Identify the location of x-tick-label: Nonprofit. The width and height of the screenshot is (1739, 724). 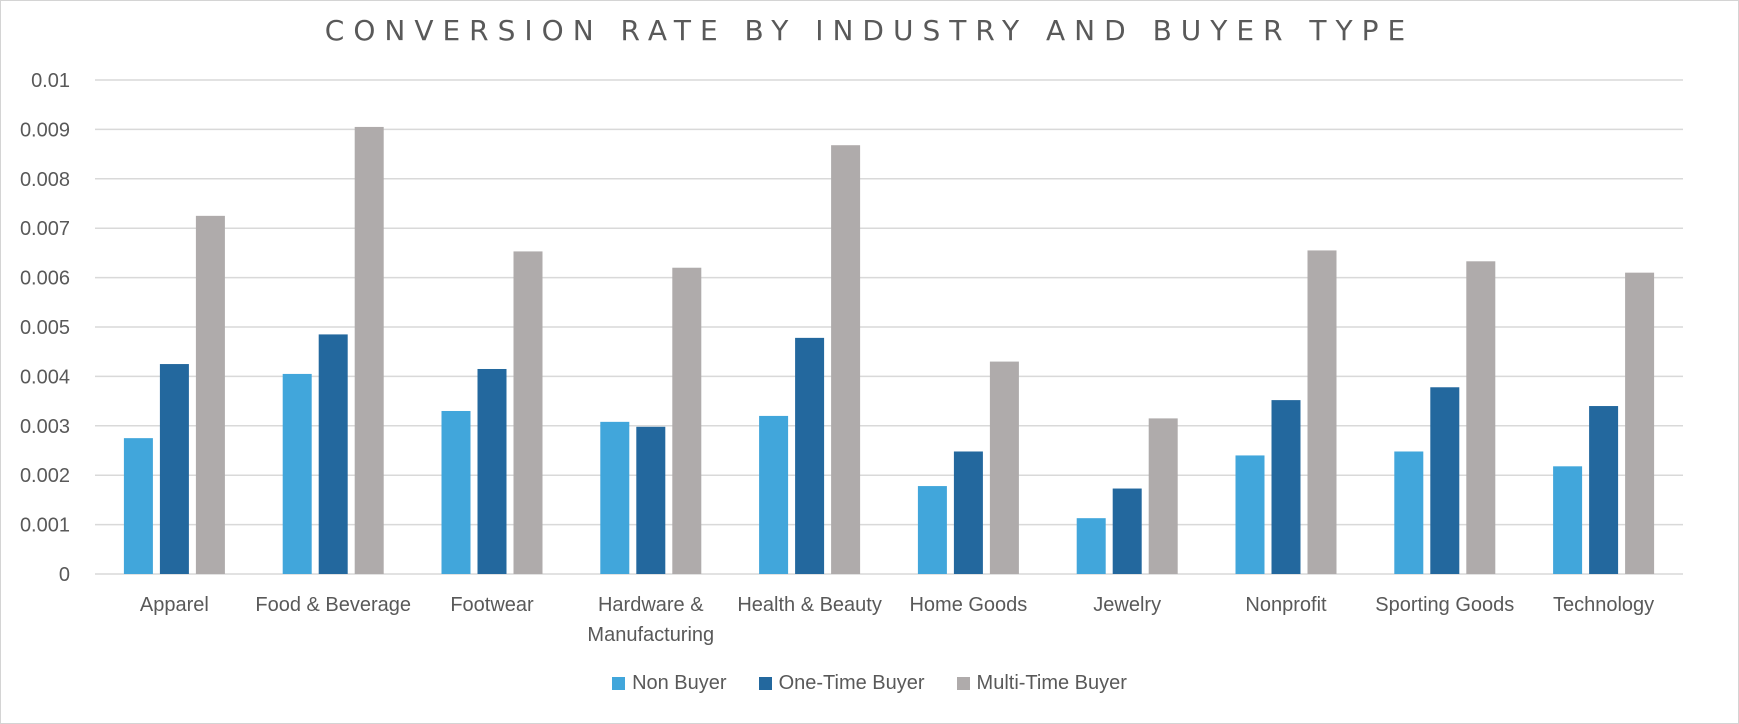
(1286, 605).